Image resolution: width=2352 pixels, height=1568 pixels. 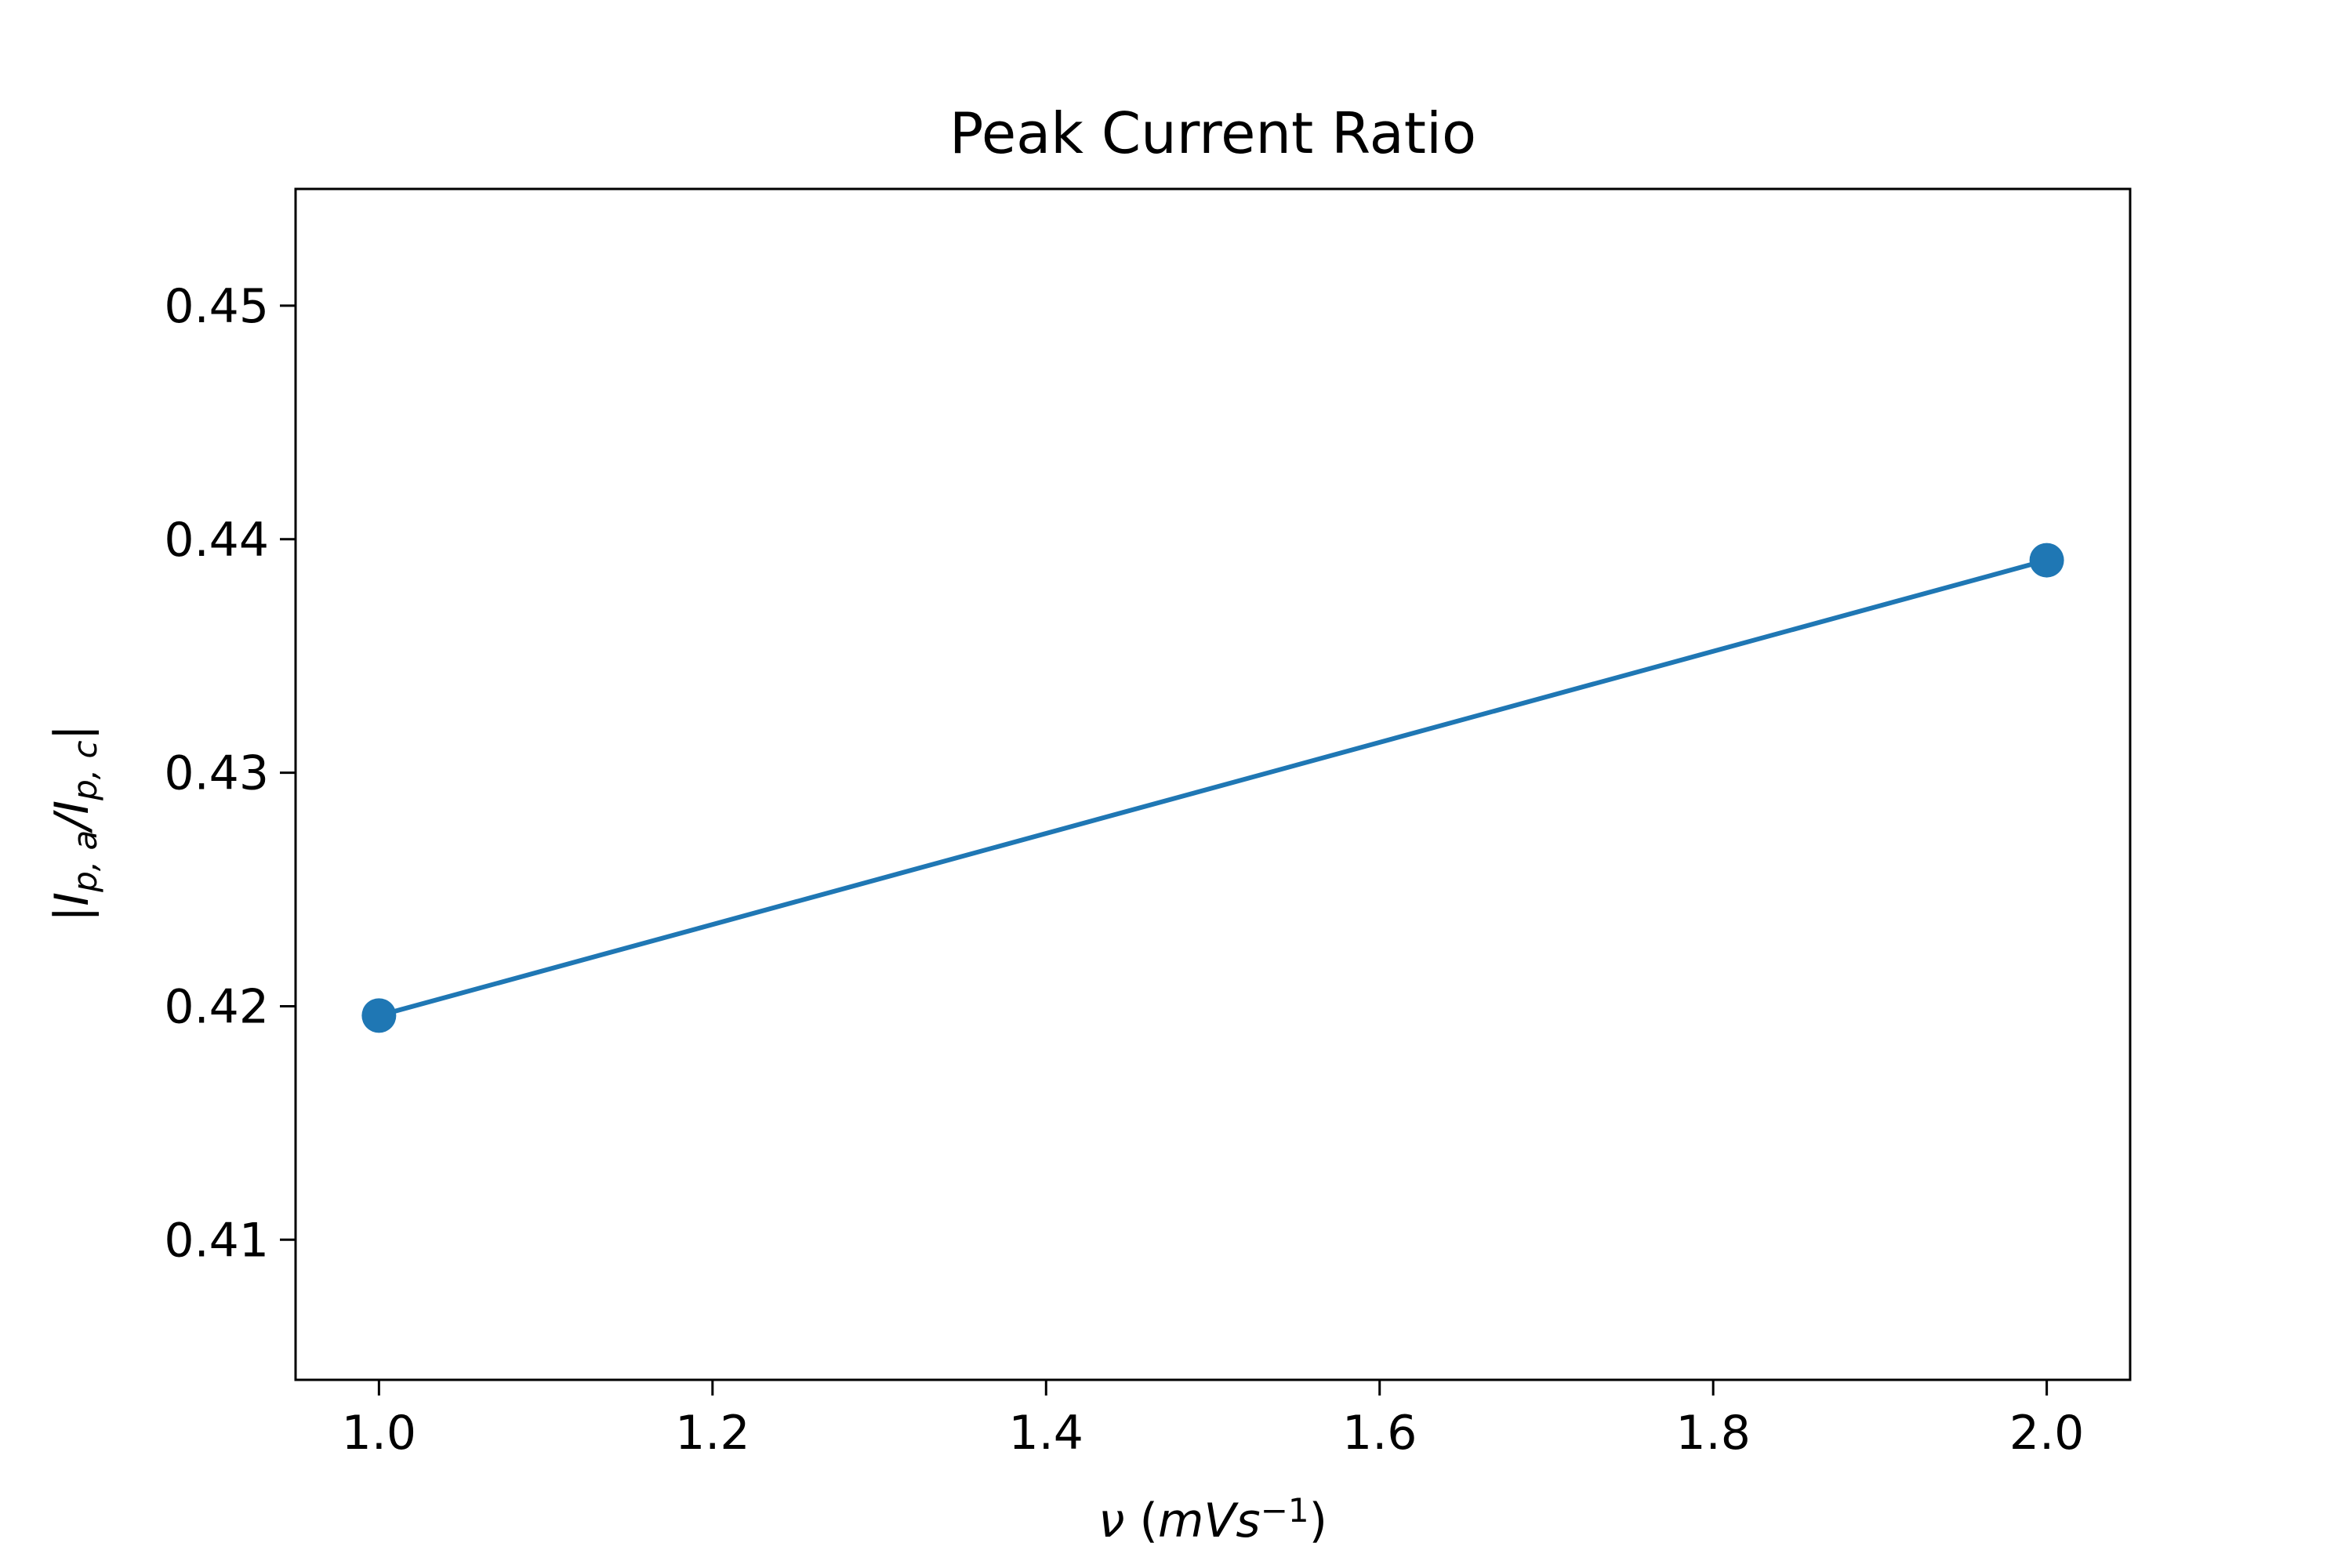 What do you see at coordinates (216, 1240) in the screenshot?
I see `y-tick-label: 0.41` at bounding box center [216, 1240].